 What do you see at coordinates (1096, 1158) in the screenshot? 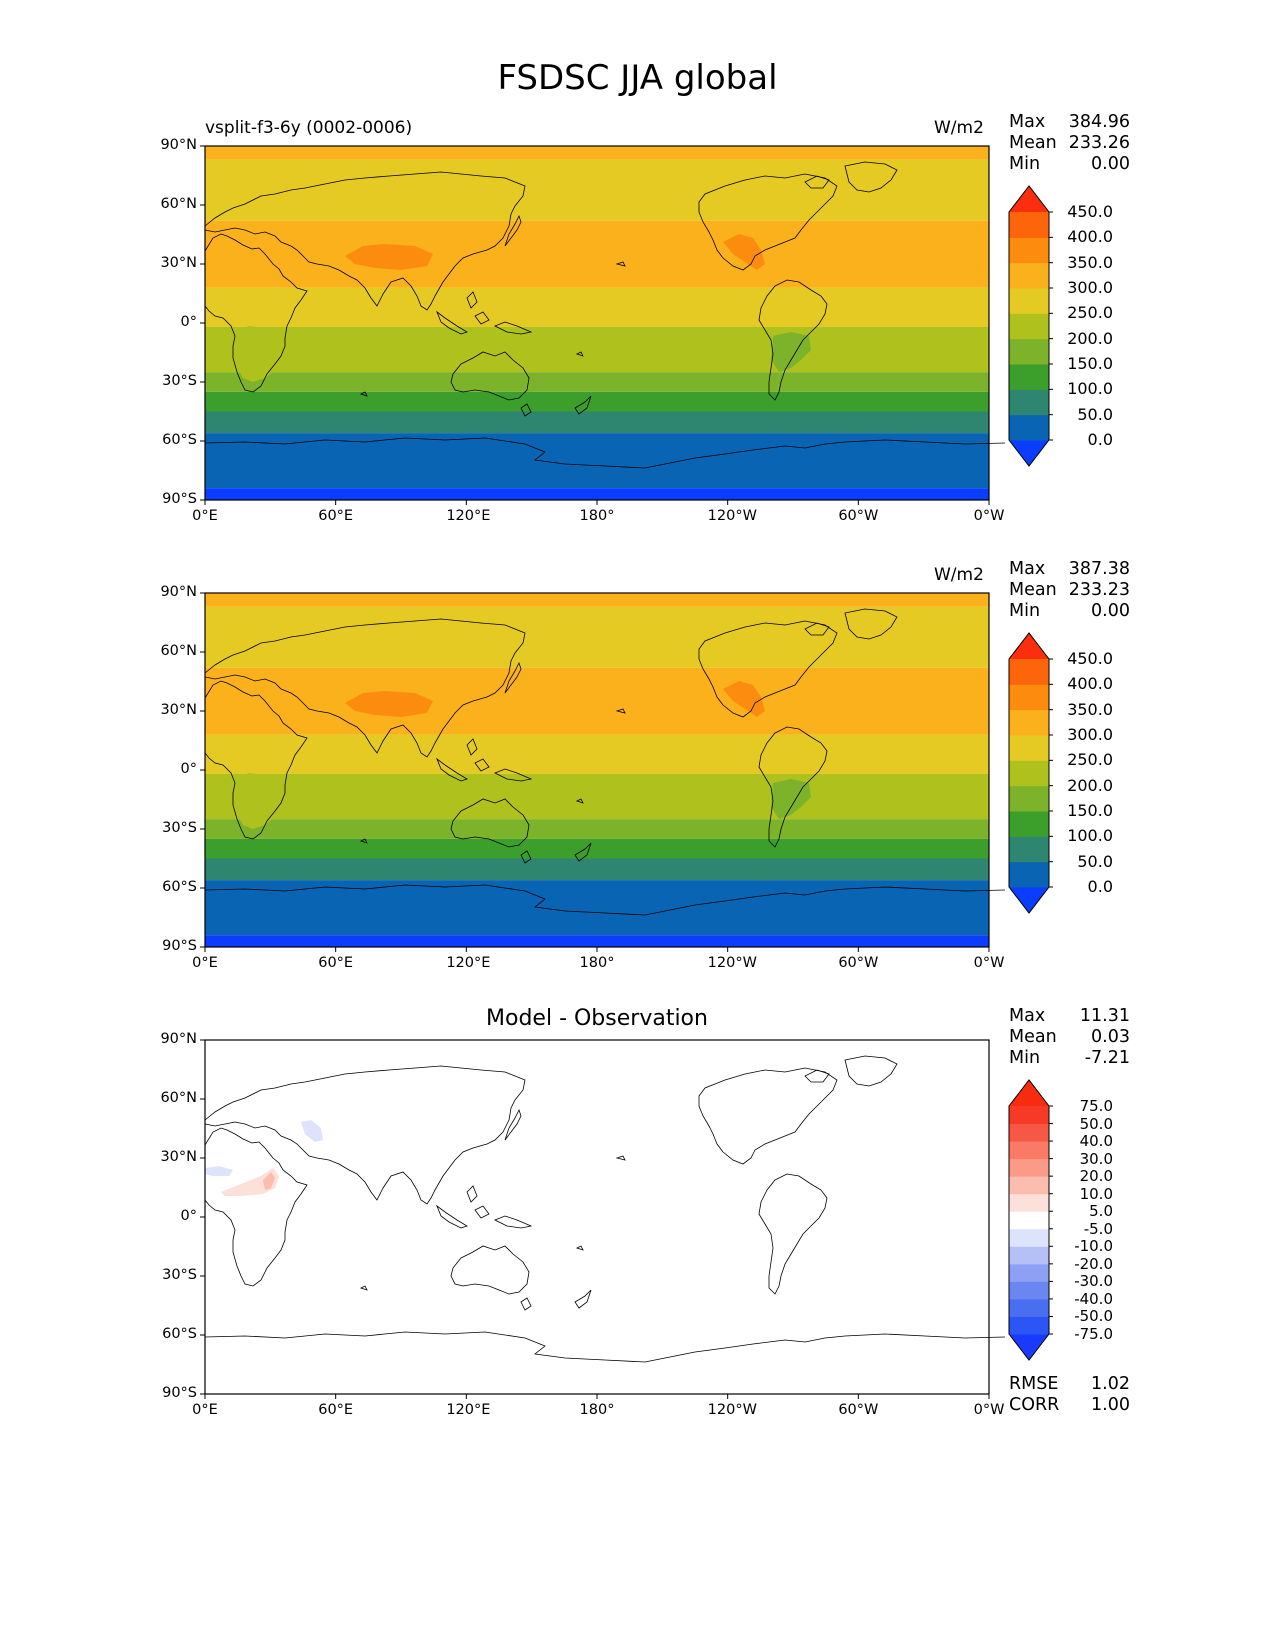
I see `colorbar-level-label: 30.0` at bounding box center [1096, 1158].